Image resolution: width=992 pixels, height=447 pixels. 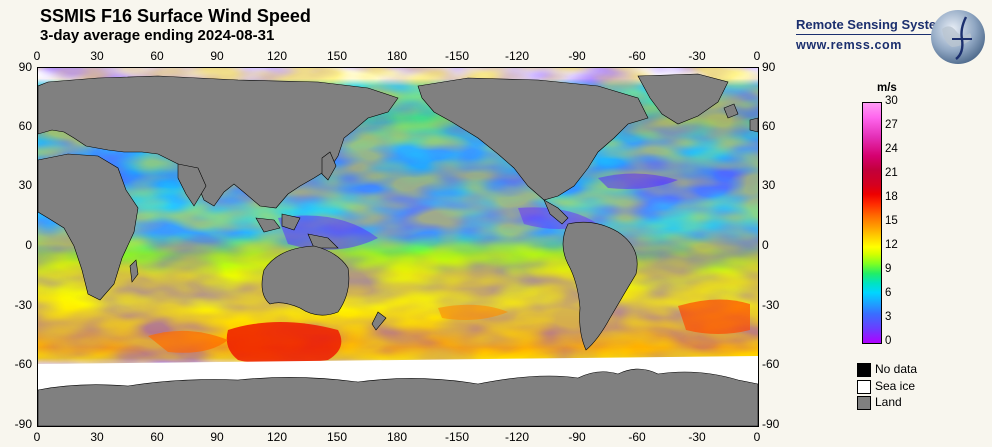 I want to click on colorbar-tick-label: 3, so click(x=888, y=317).